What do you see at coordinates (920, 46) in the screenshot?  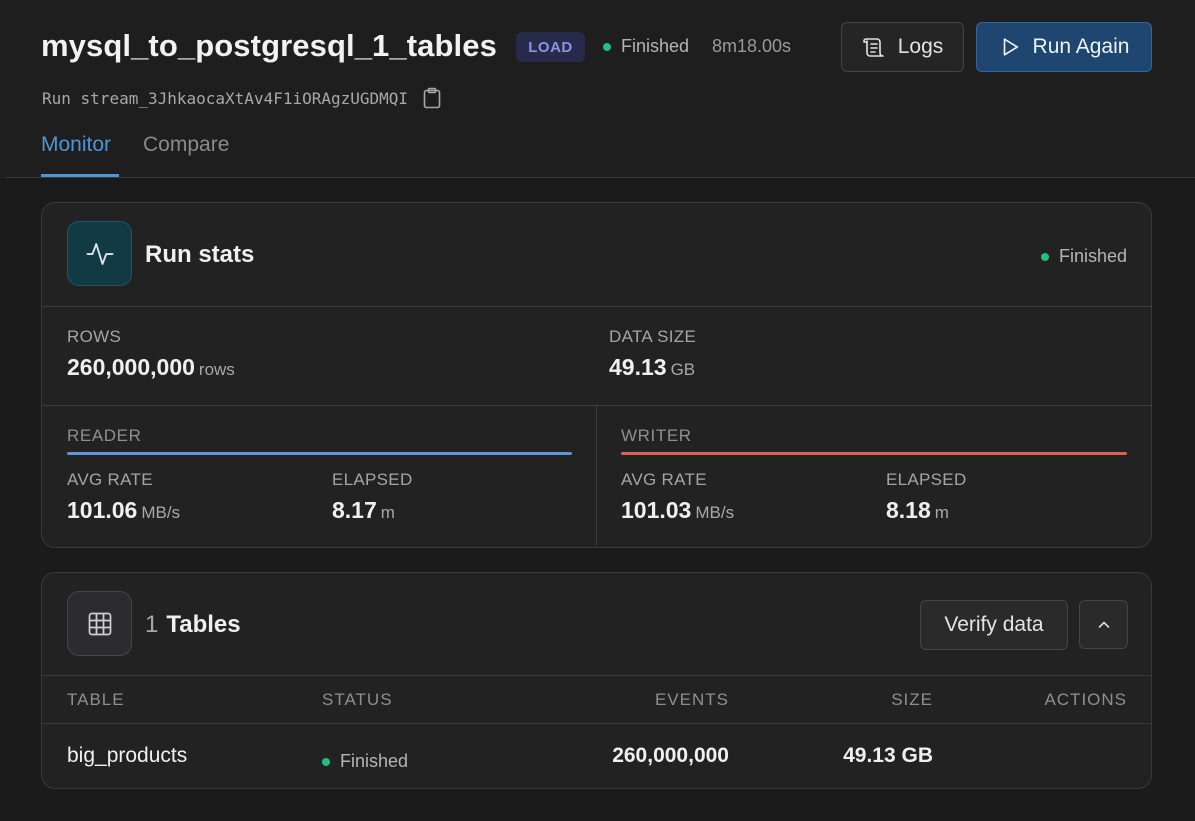 I see `logs-button-label: Logs` at bounding box center [920, 46].